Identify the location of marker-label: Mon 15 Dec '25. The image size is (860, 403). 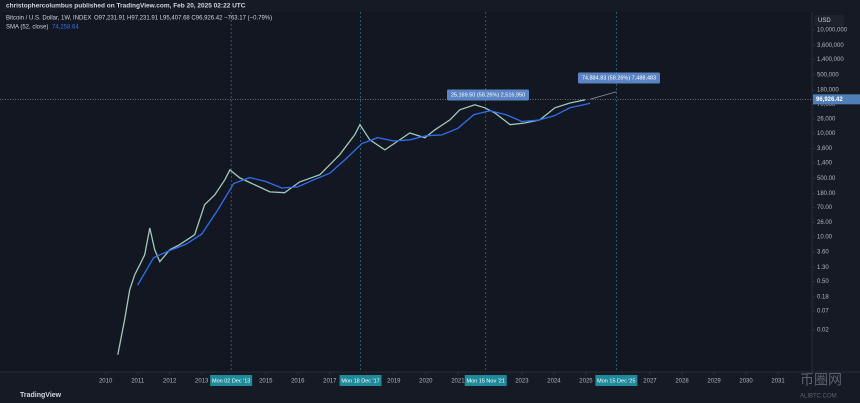
(616, 381).